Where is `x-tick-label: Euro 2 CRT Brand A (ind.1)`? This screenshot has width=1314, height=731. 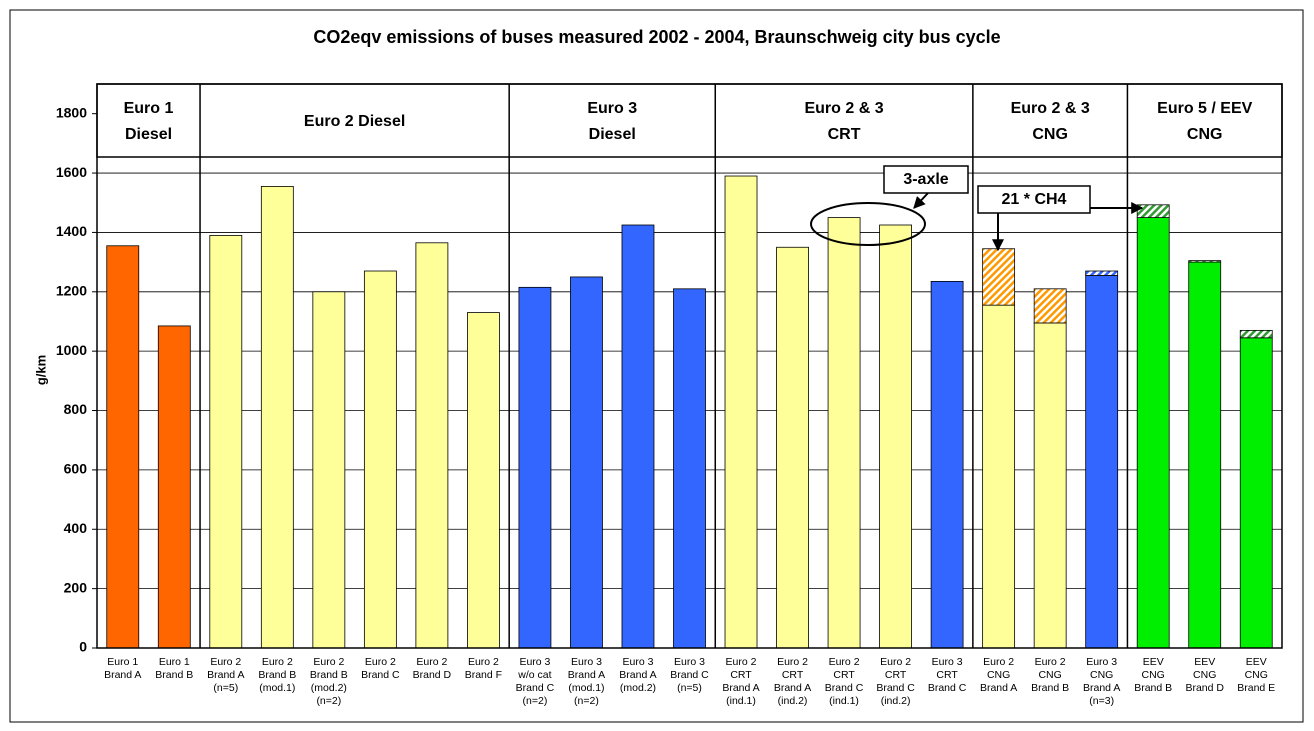 x-tick-label: Euro 2 CRT Brand A (ind.1) is located at coordinates (740, 681).